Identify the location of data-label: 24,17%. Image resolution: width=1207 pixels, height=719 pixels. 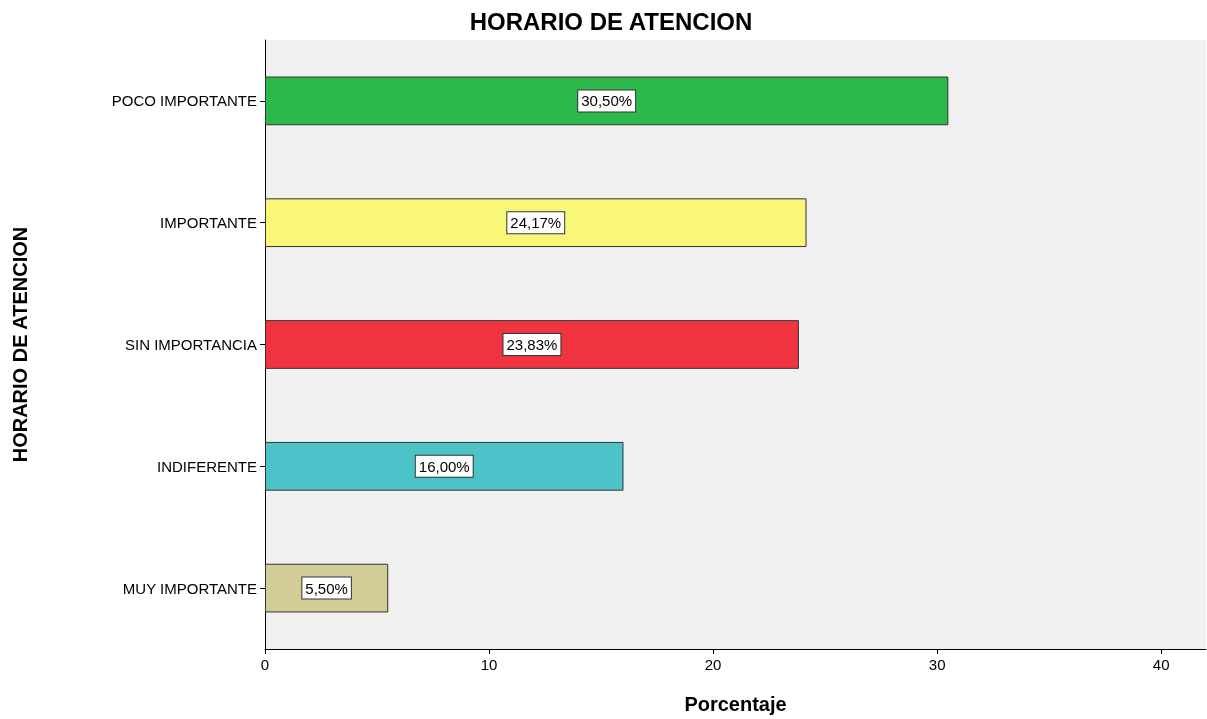
(536, 223).